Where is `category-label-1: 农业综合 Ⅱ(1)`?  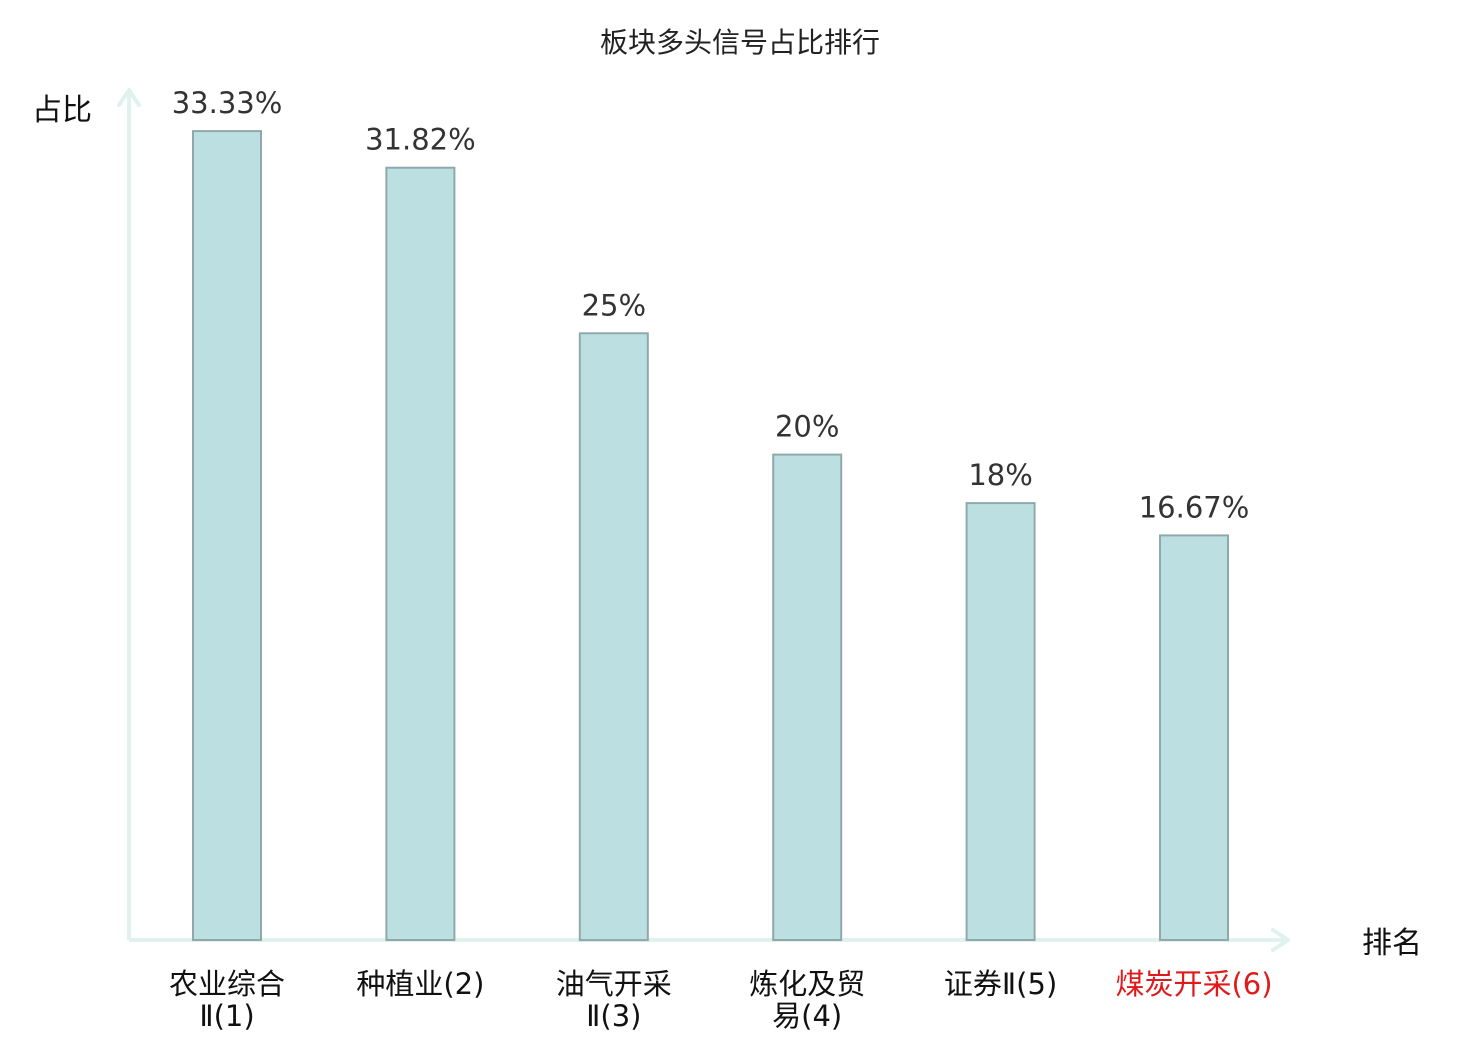
category-label-1: 农业综合 Ⅱ(1) is located at coordinates (227, 1000).